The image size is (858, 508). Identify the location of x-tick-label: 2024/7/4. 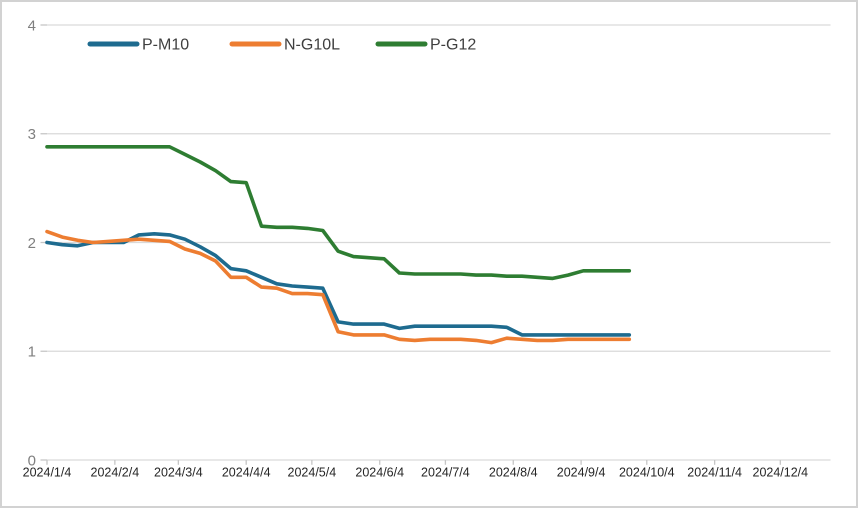
(445, 473).